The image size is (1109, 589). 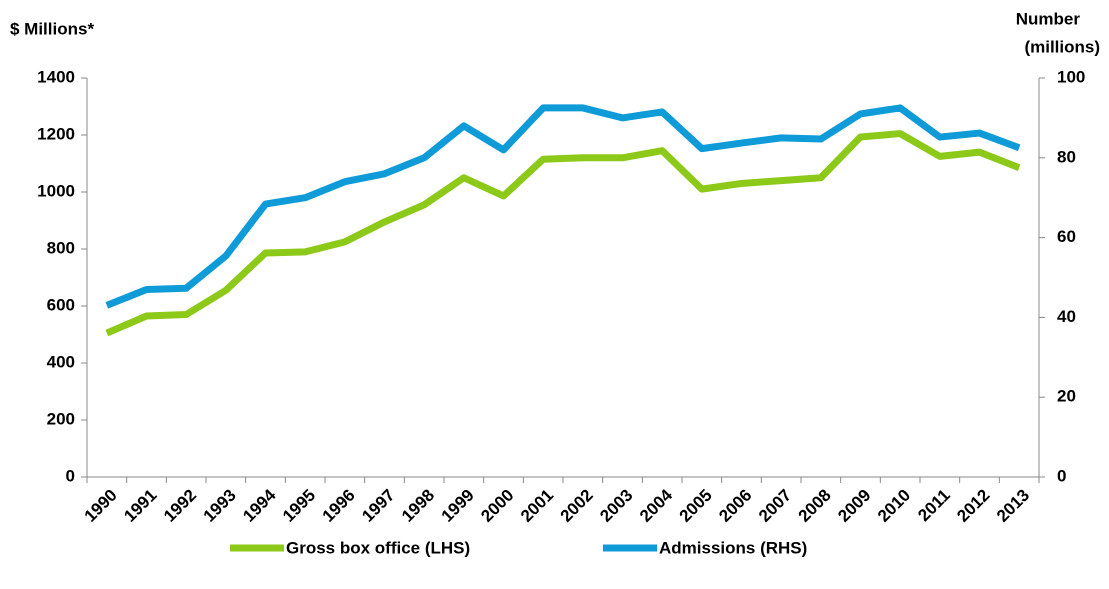 What do you see at coordinates (1061, 475) in the screenshot?
I see `y2-tick-label: 0` at bounding box center [1061, 475].